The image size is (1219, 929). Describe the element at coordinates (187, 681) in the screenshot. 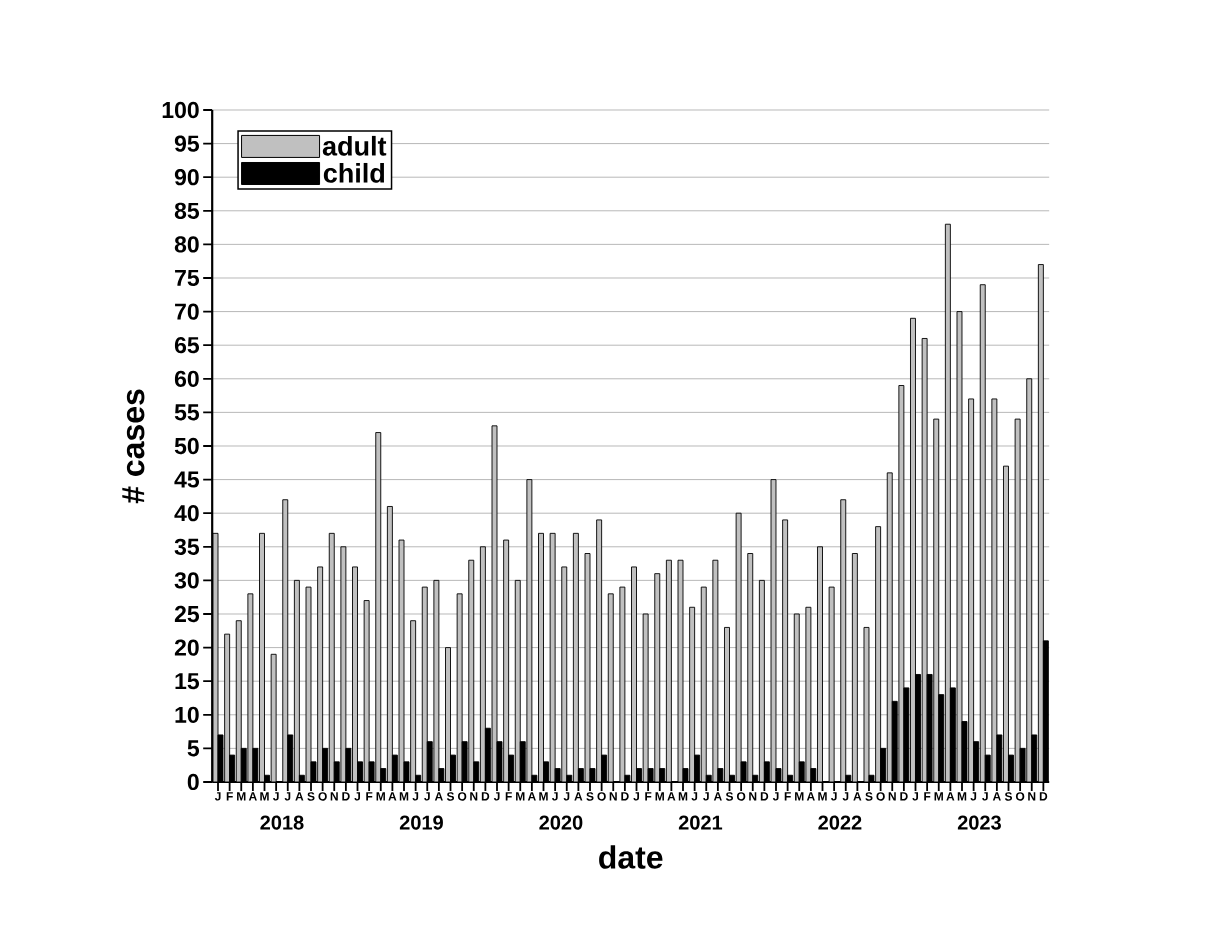

I see `y-tick-label: 15` at that location.